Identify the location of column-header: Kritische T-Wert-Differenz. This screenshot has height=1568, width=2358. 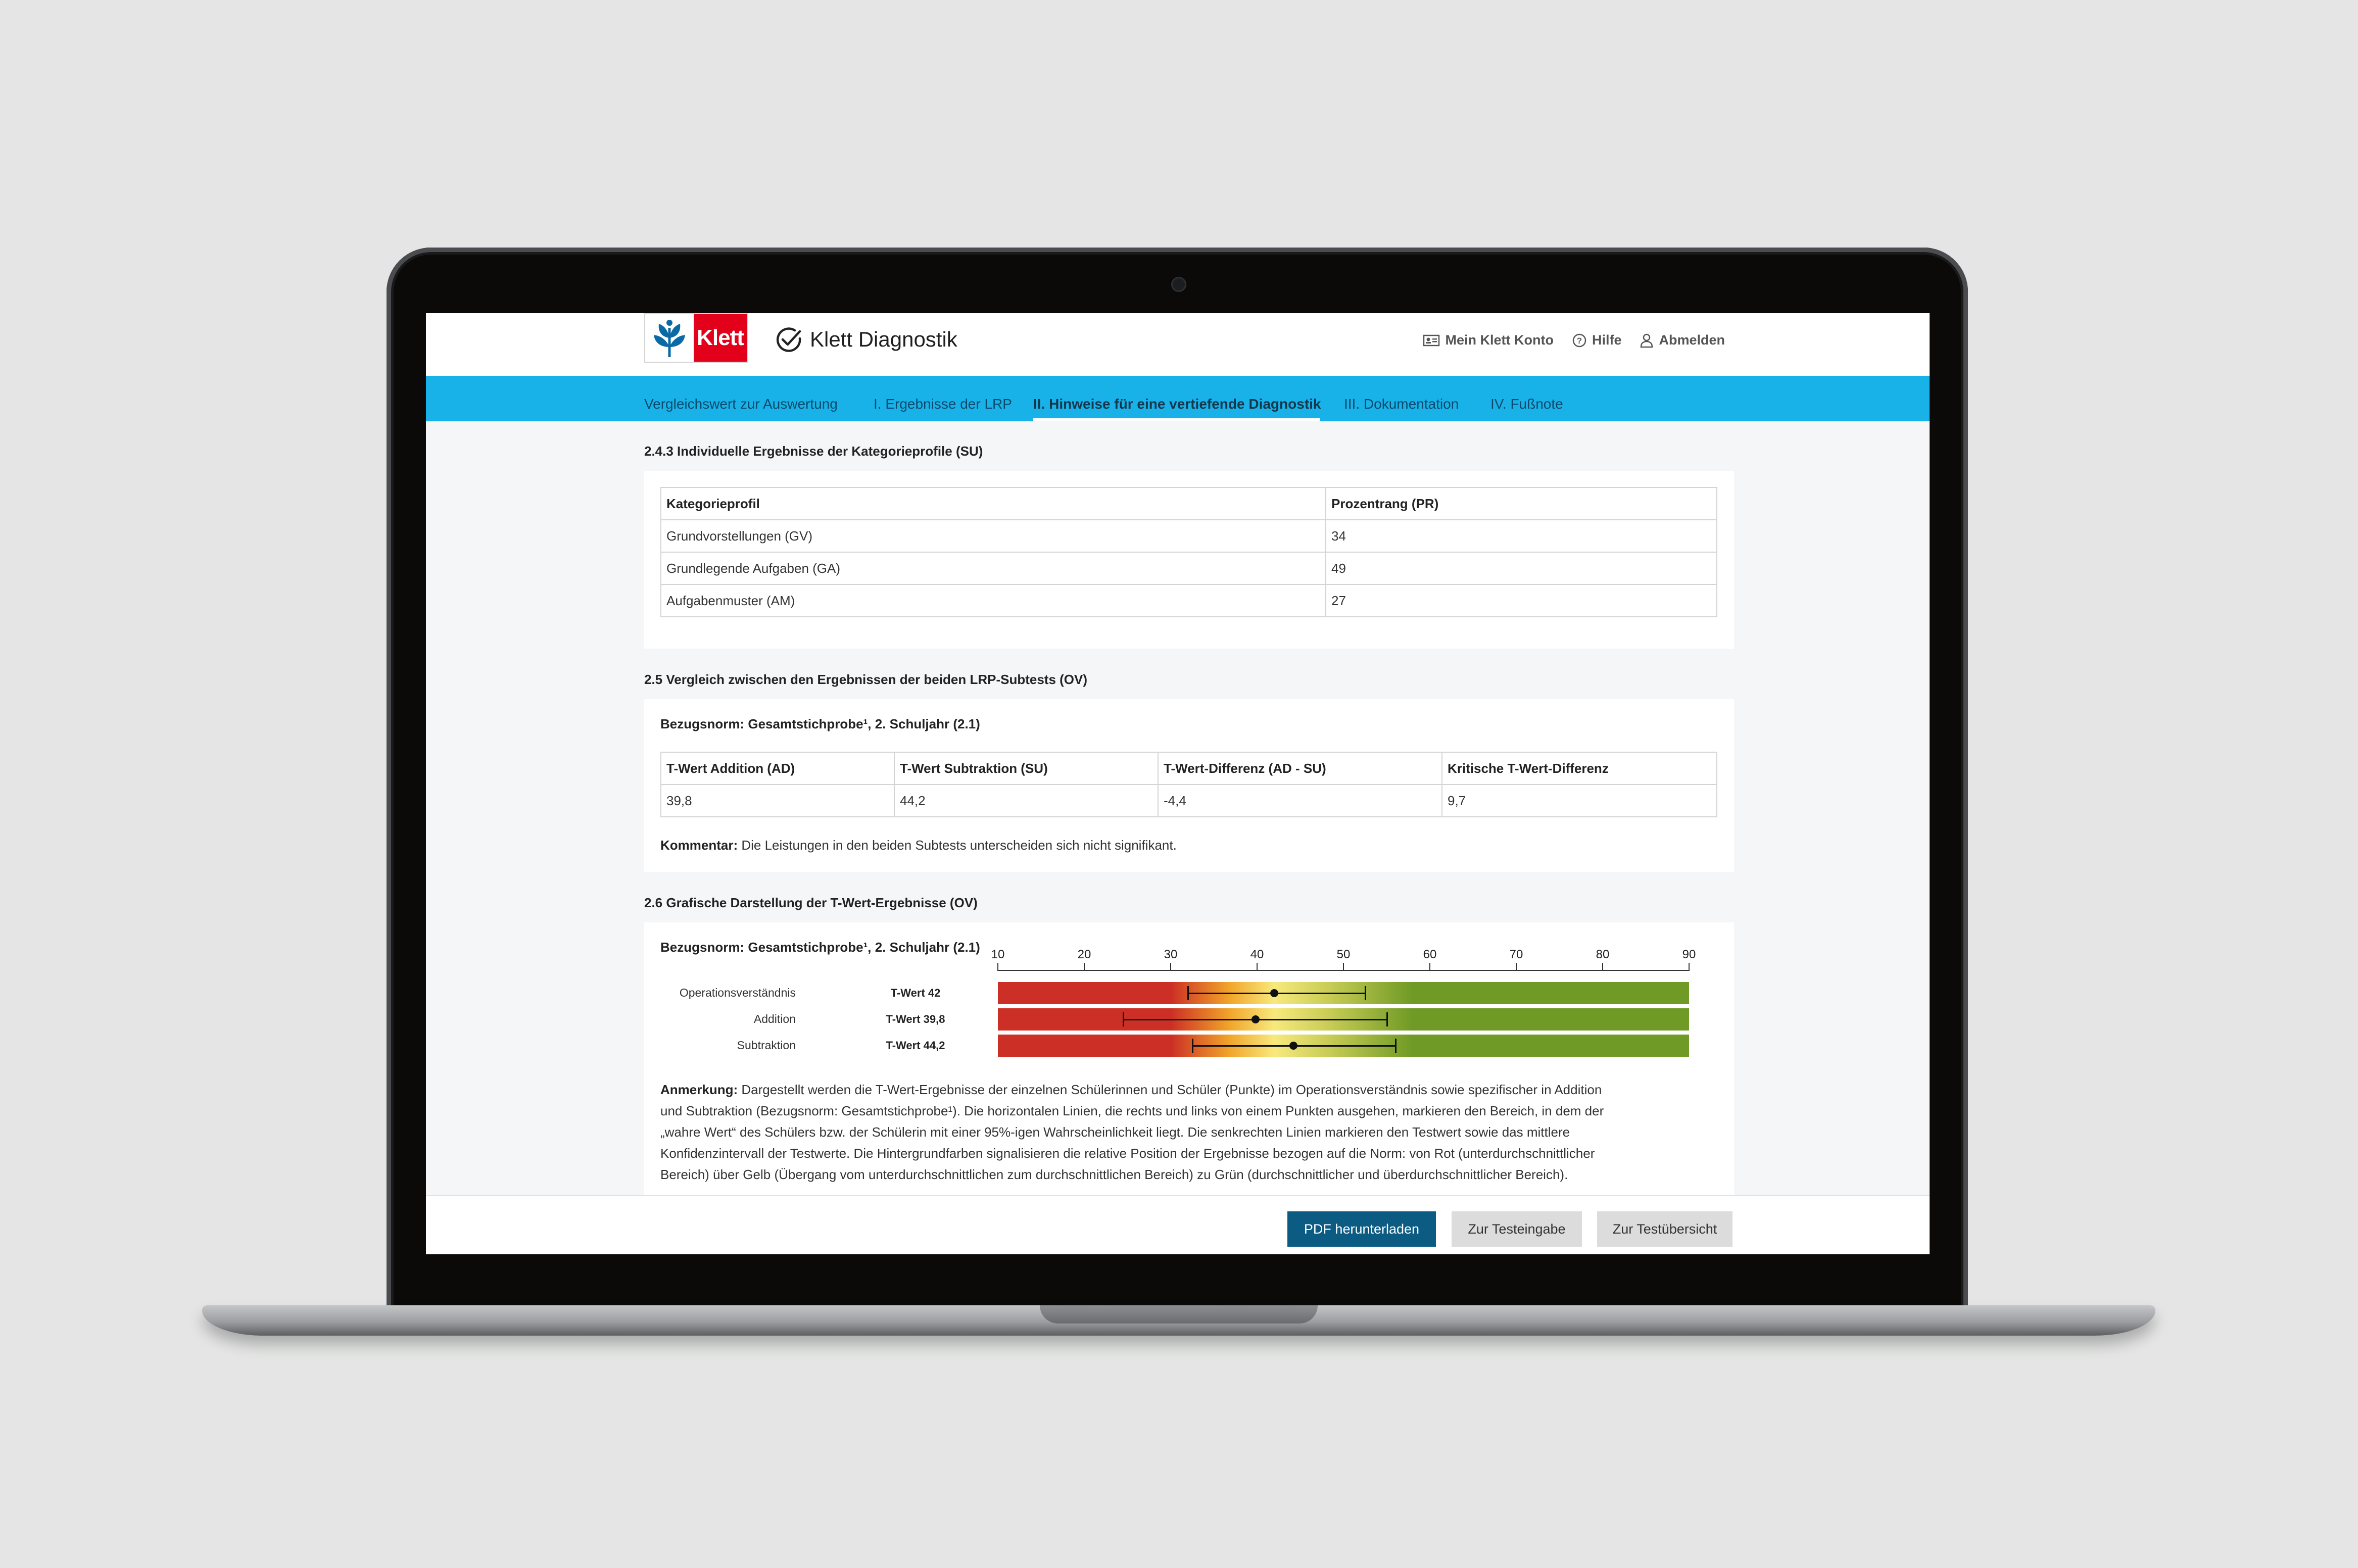
(1579, 768).